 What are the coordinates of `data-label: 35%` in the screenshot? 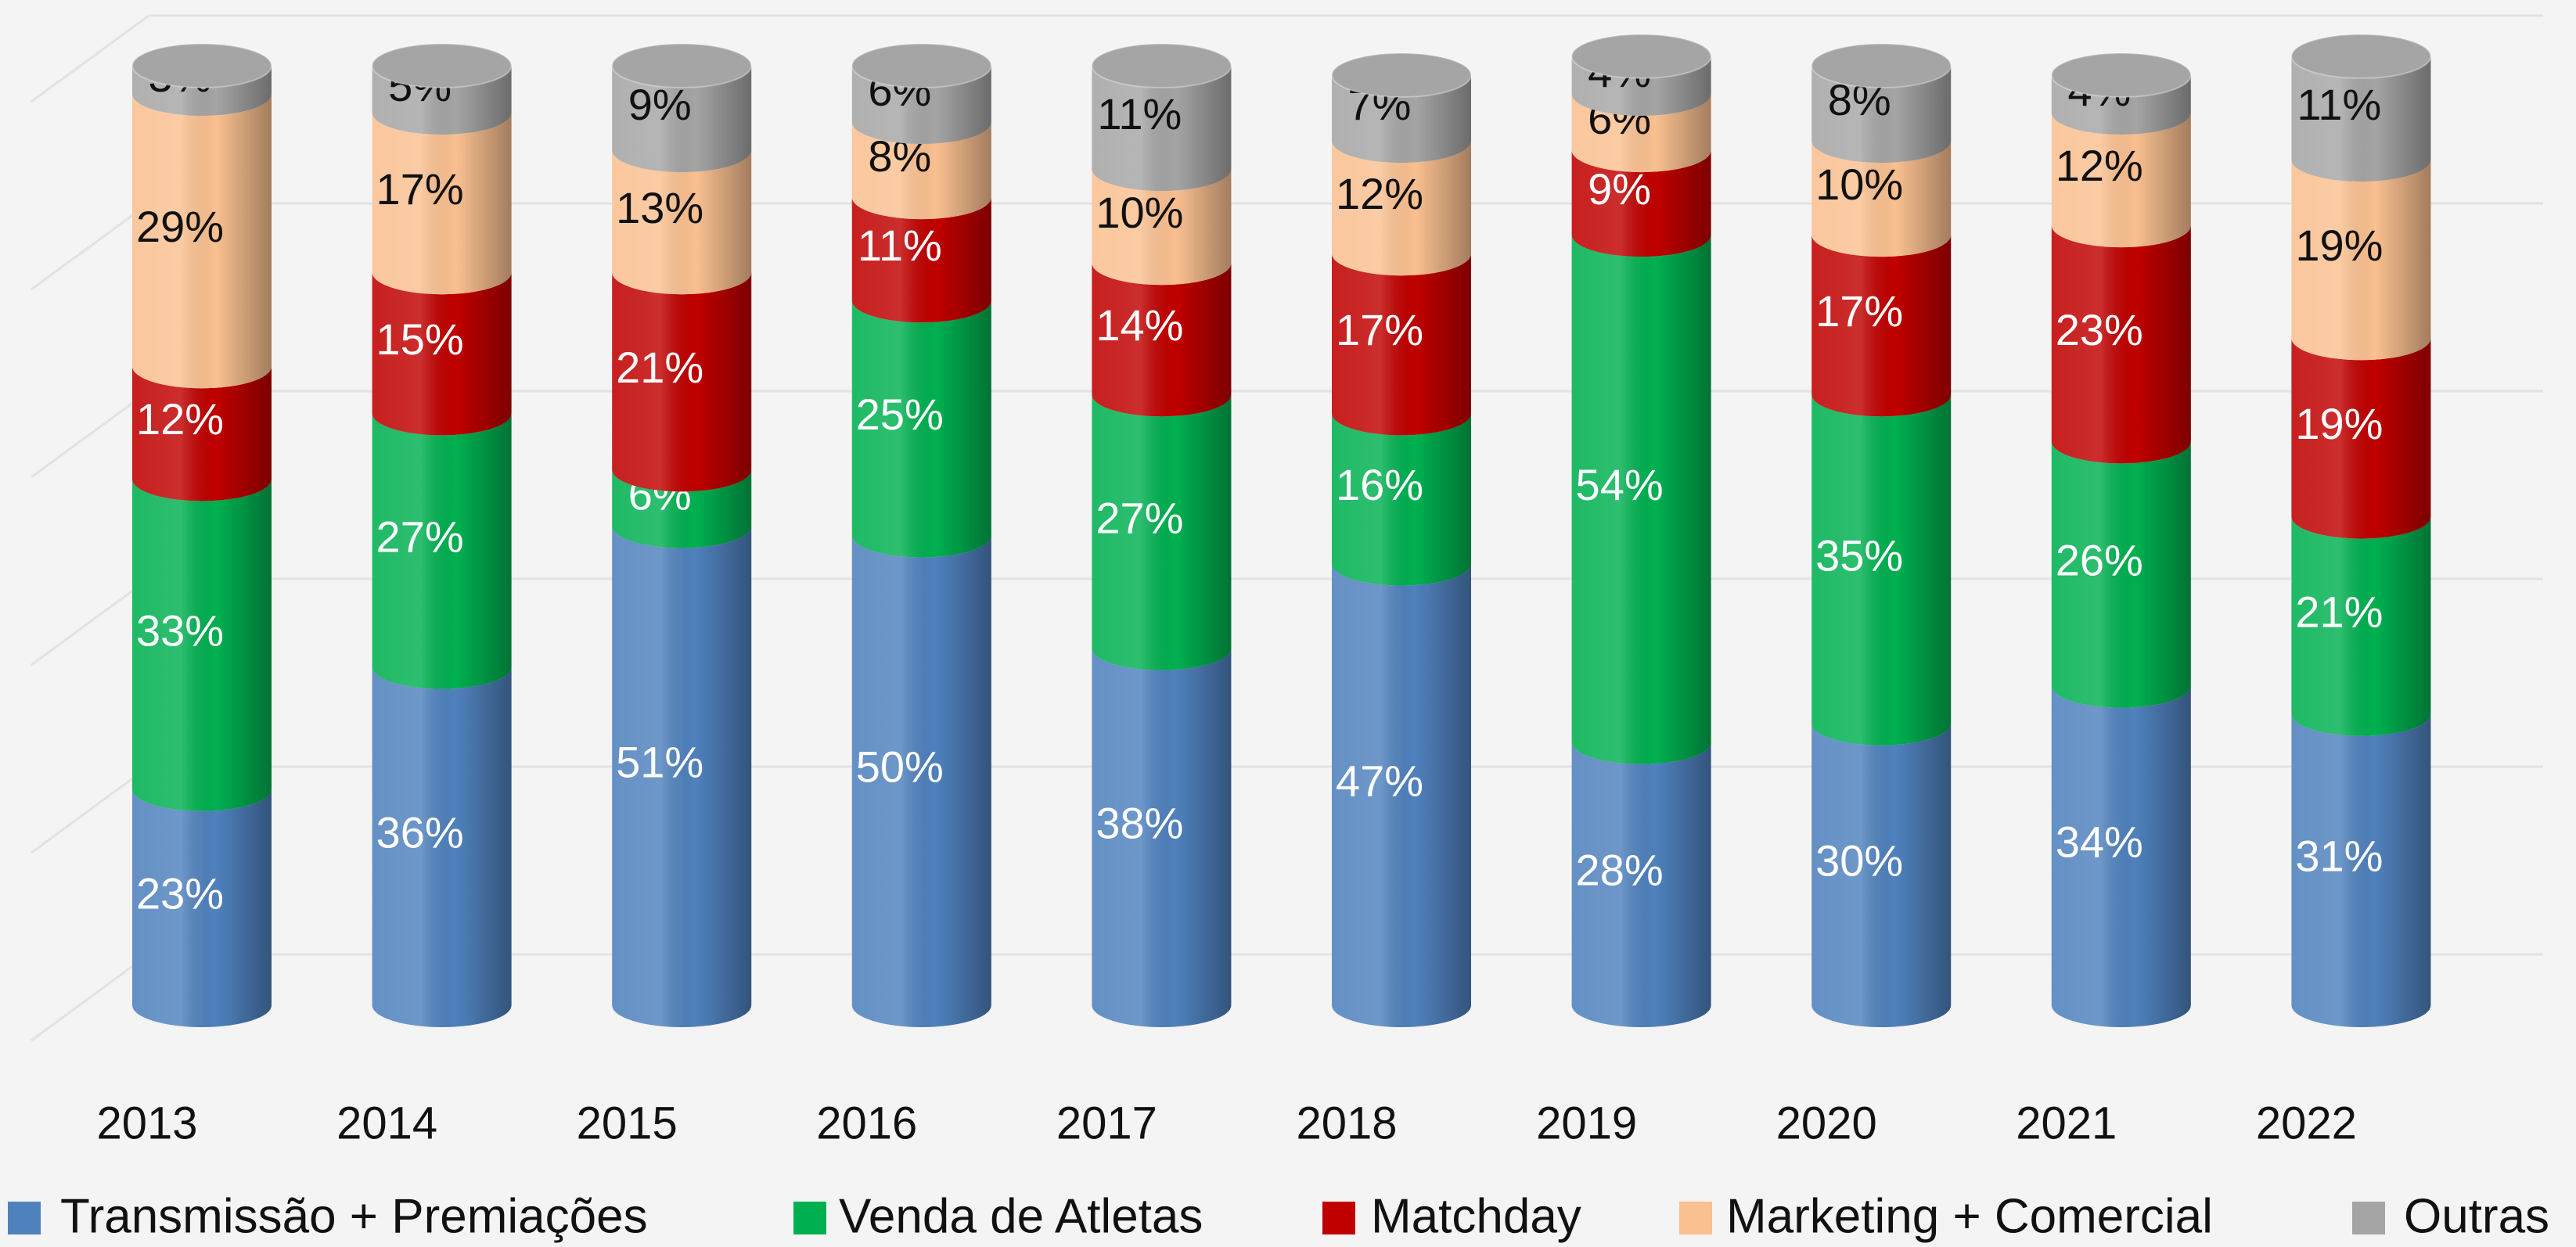 It's located at (1859, 555).